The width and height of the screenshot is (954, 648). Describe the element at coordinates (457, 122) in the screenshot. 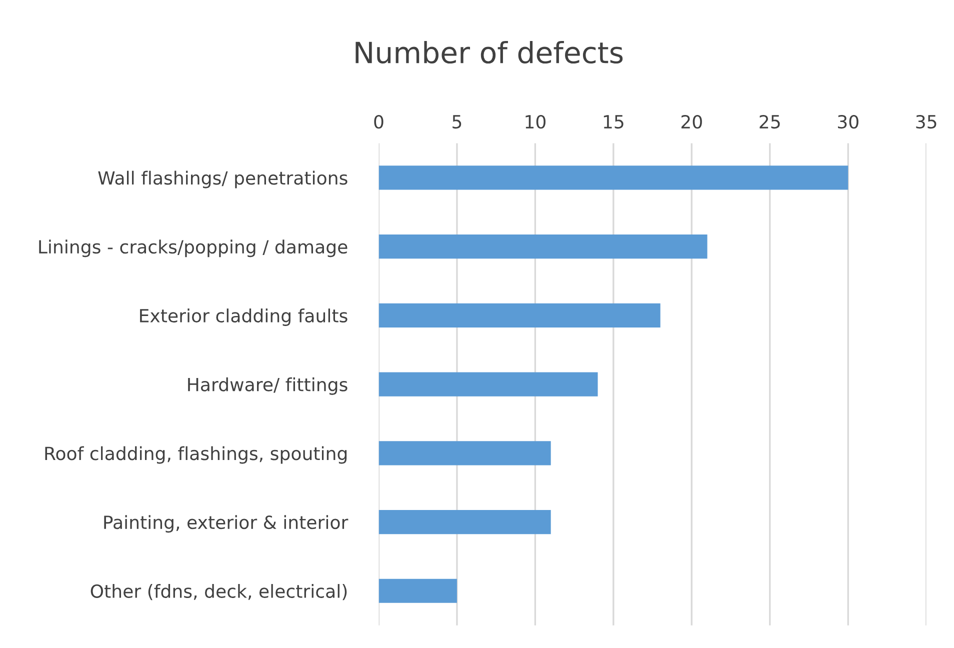

I see `x-tick-label: 5` at that location.